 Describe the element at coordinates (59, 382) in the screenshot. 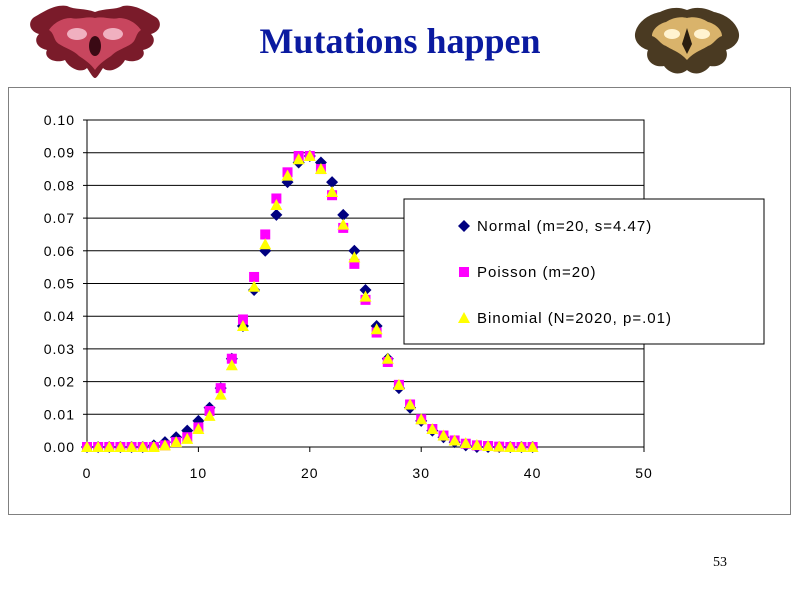

I see `y-tick-label: 0.02` at that location.